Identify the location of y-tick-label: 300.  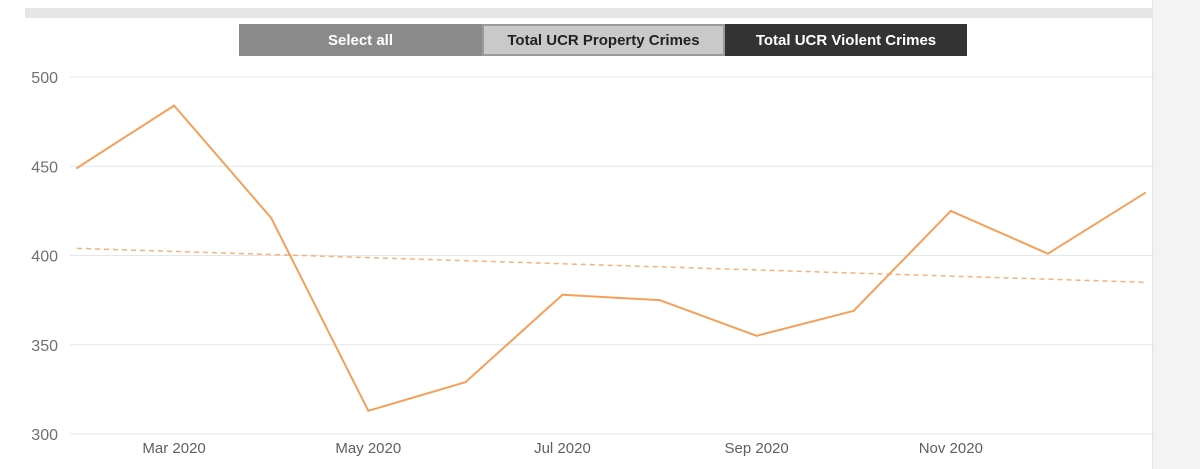
(44, 435).